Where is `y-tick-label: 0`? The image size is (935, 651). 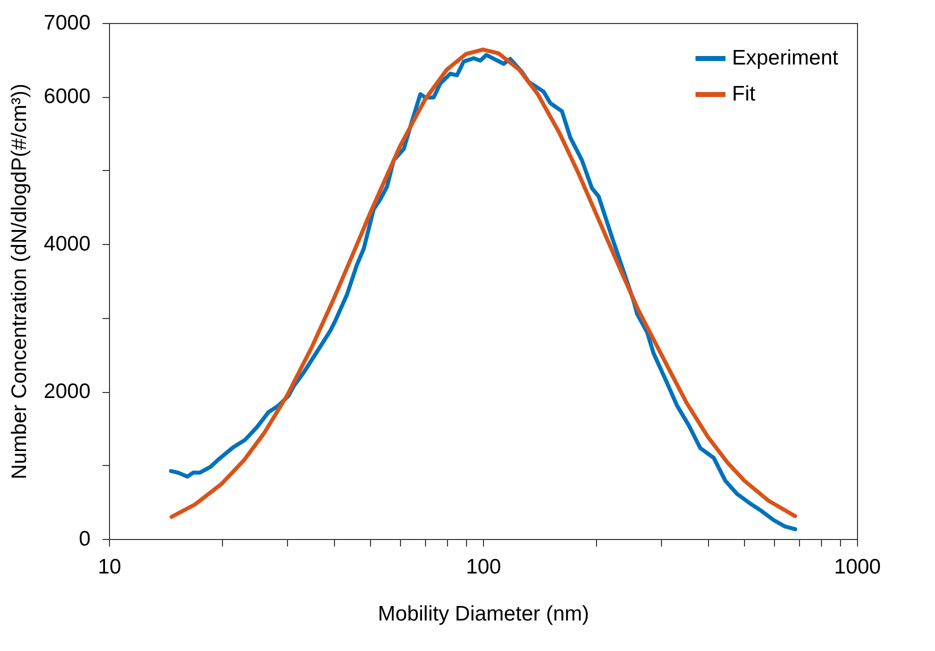 y-tick-label: 0 is located at coordinates (84, 539).